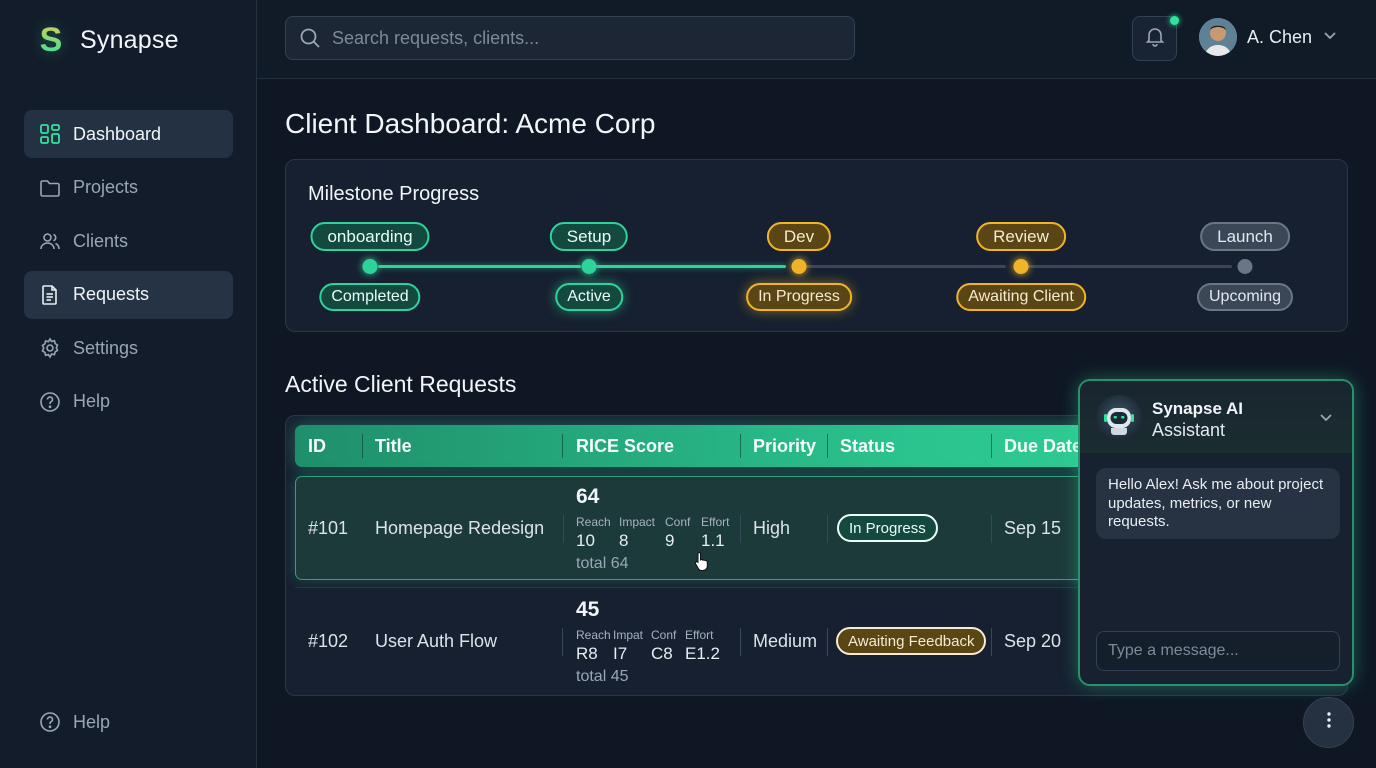 The width and height of the screenshot is (1376, 768). What do you see at coordinates (117, 133) in the screenshot?
I see `sidebar-item-label: Dashboard` at bounding box center [117, 133].